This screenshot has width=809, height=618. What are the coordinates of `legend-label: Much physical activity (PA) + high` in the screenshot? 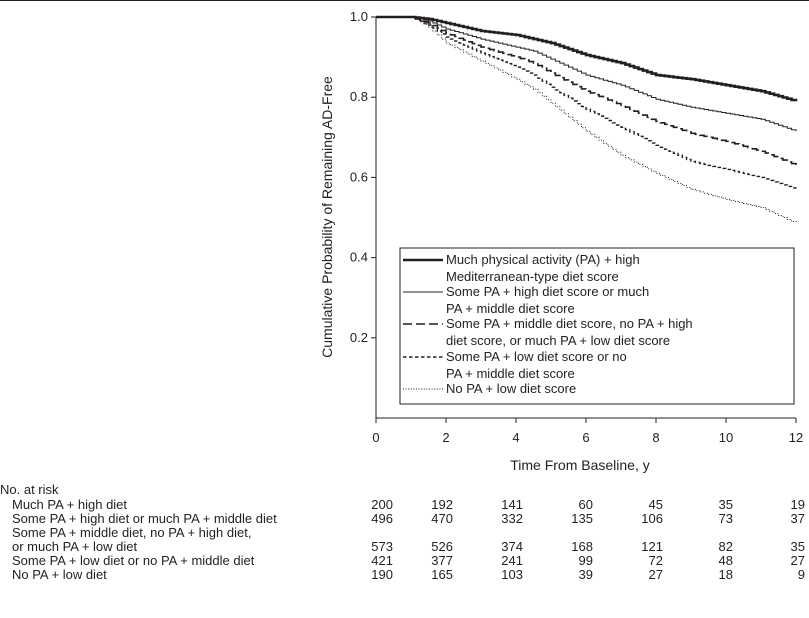 It's located at (543, 259).